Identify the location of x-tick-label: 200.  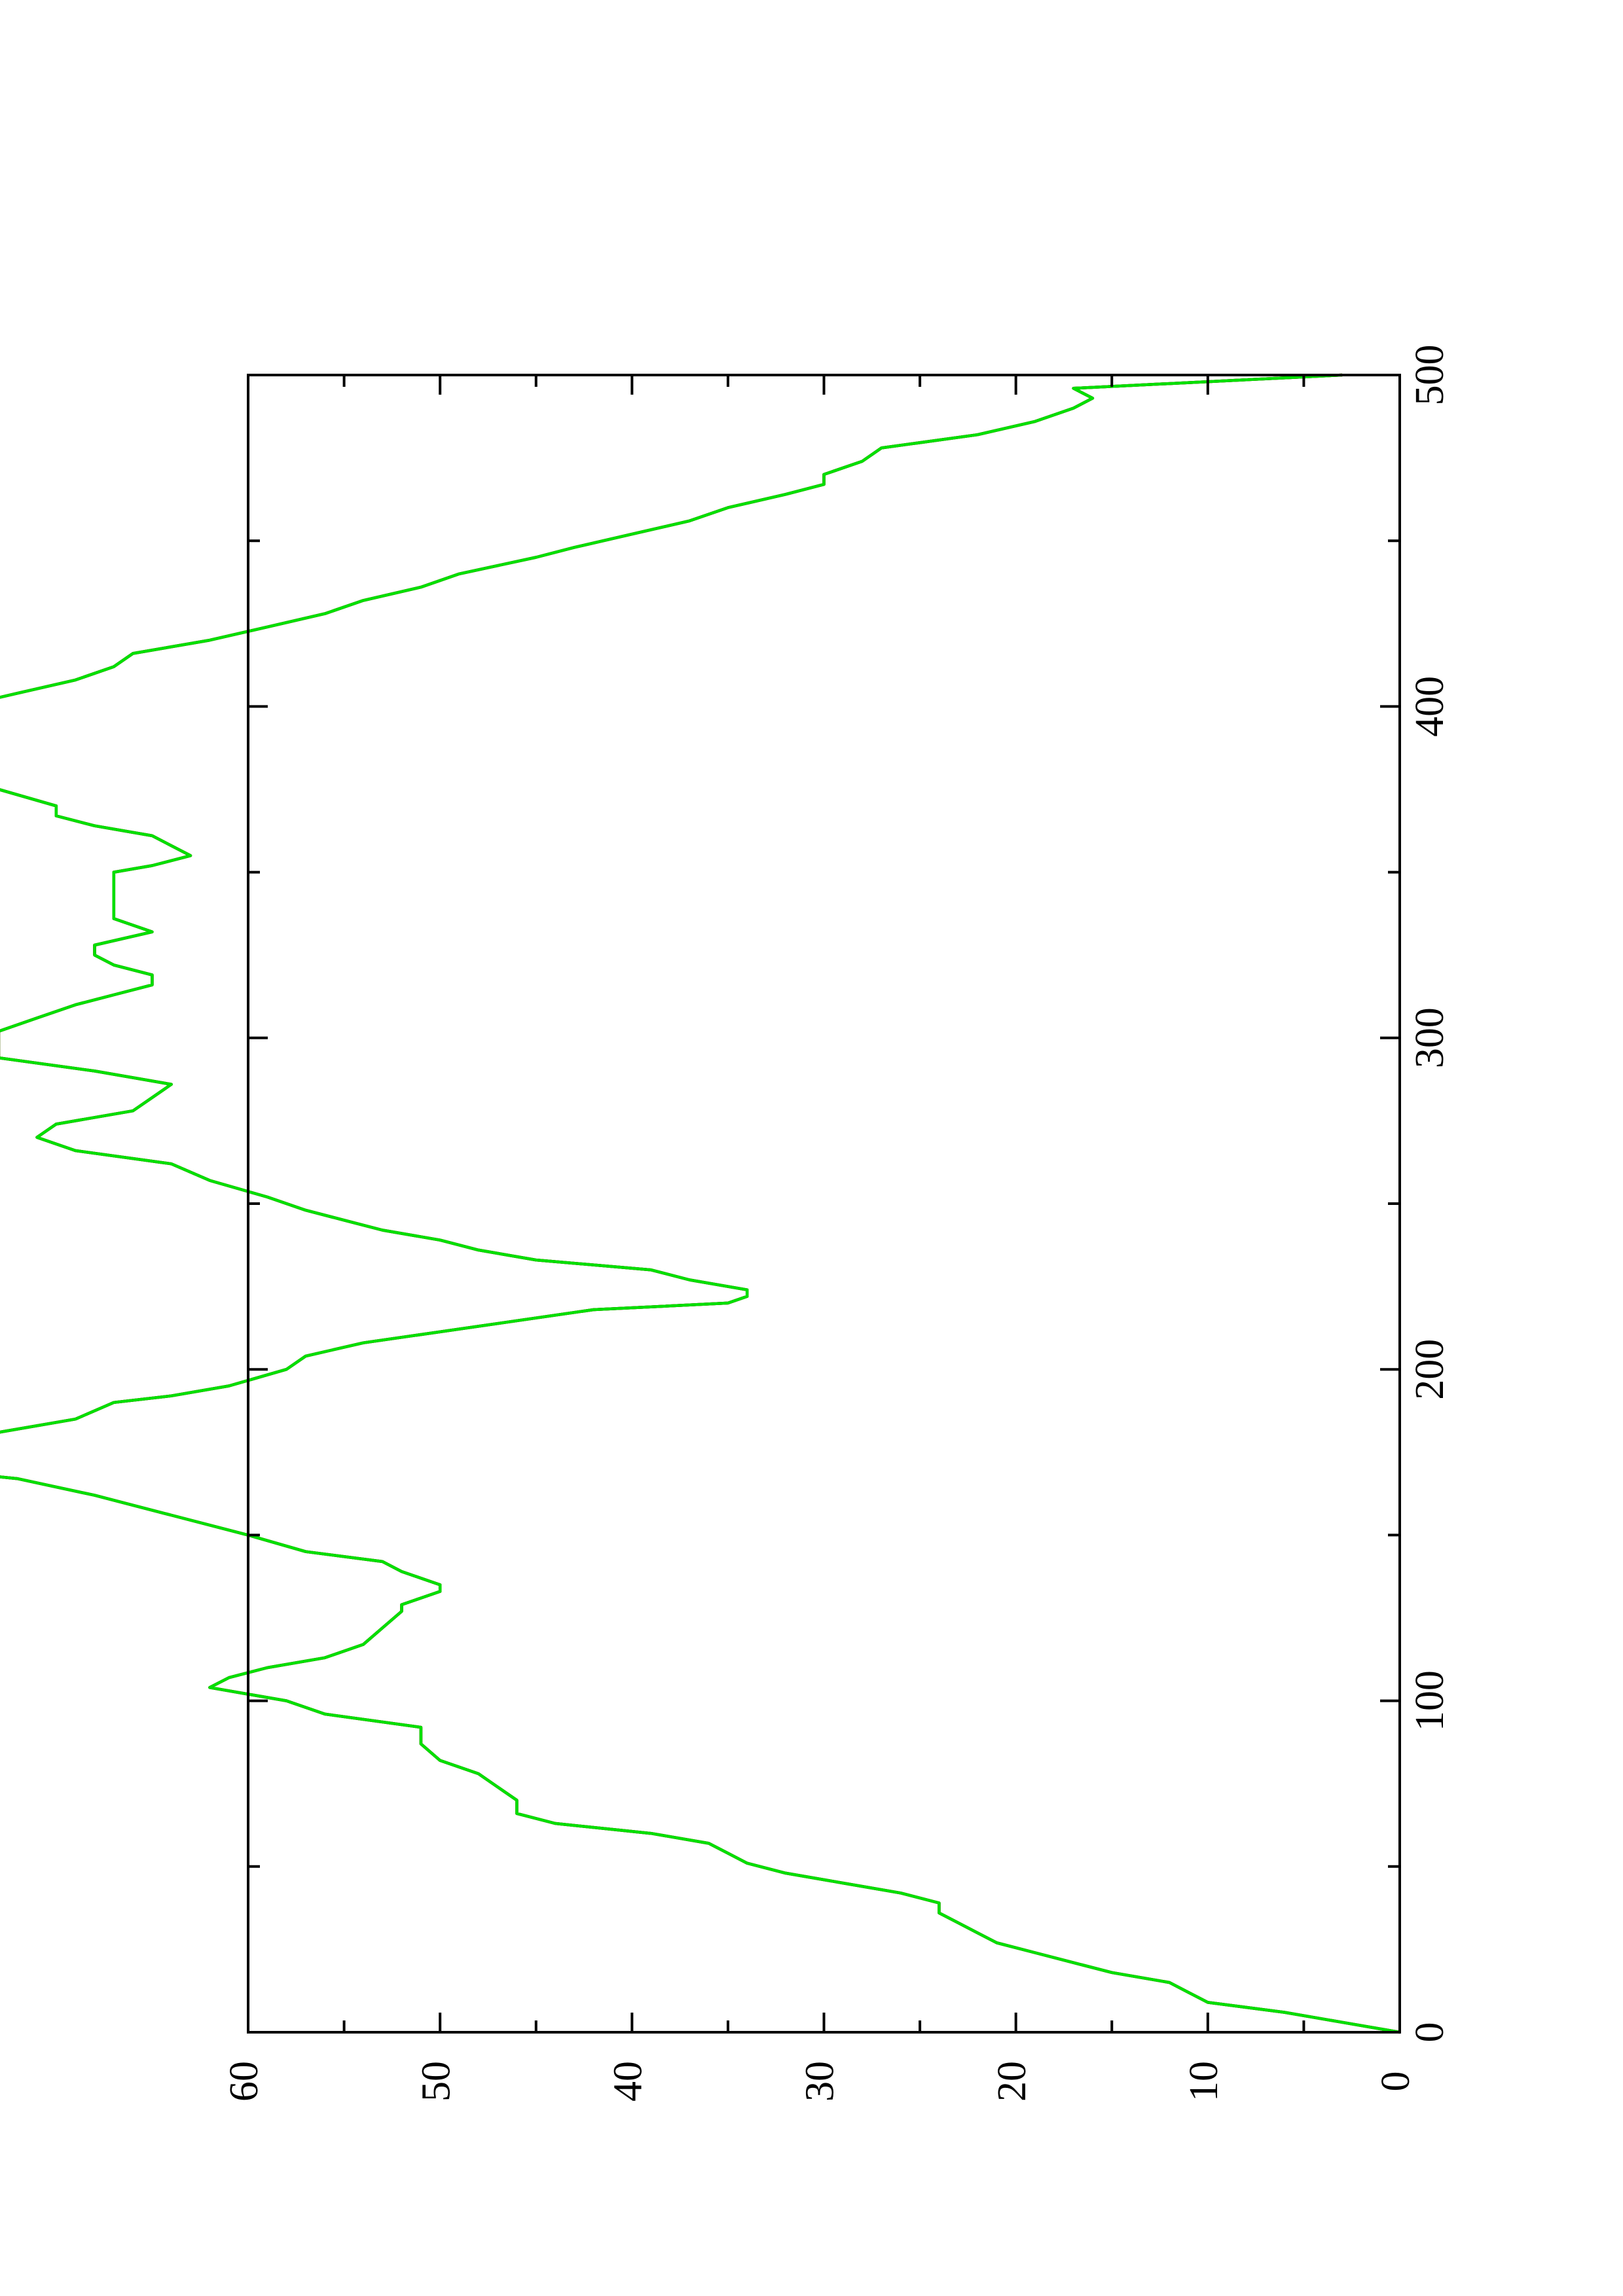
(1430, 1369).